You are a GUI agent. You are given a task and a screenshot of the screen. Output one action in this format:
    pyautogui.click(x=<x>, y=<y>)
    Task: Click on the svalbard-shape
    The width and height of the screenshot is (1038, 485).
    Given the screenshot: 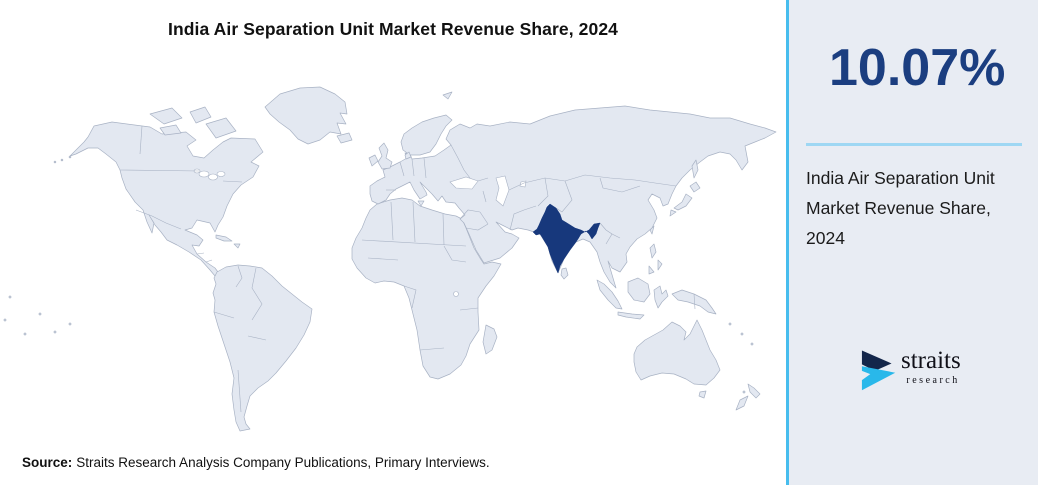 What is the action you would take?
    pyautogui.click(x=447, y=95)
    